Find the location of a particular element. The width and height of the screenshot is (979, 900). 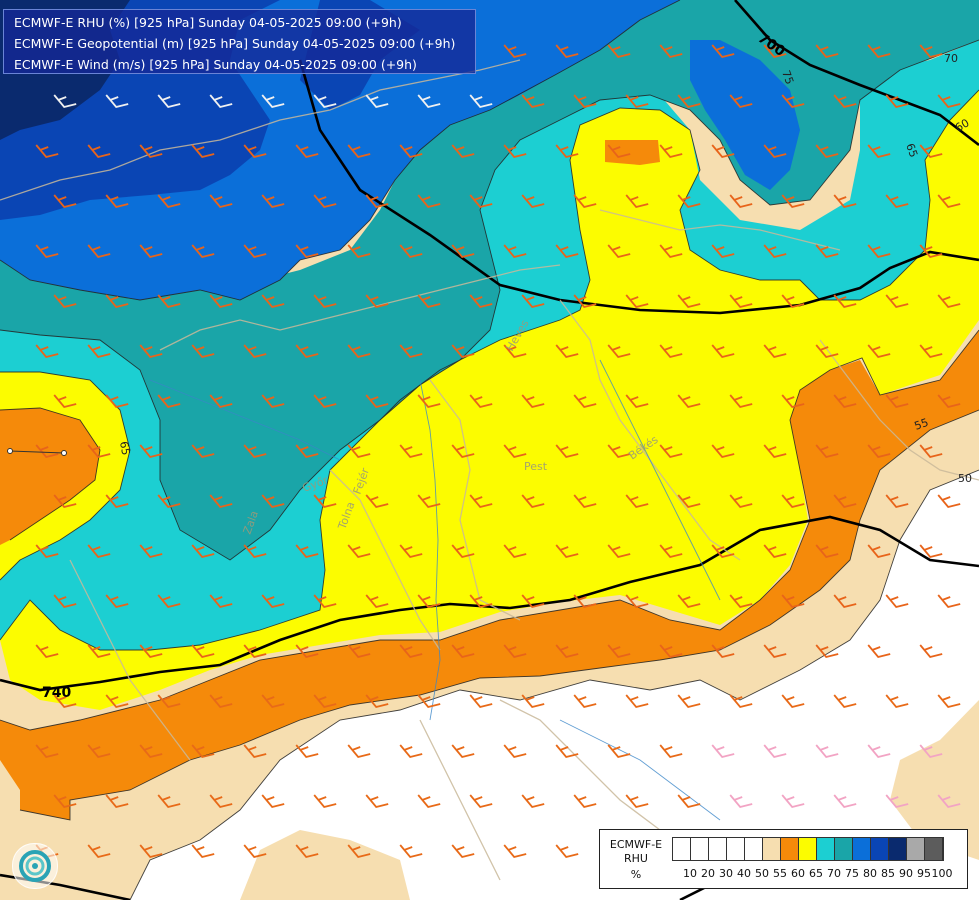

station-markers is located at coordinates (37, 452).